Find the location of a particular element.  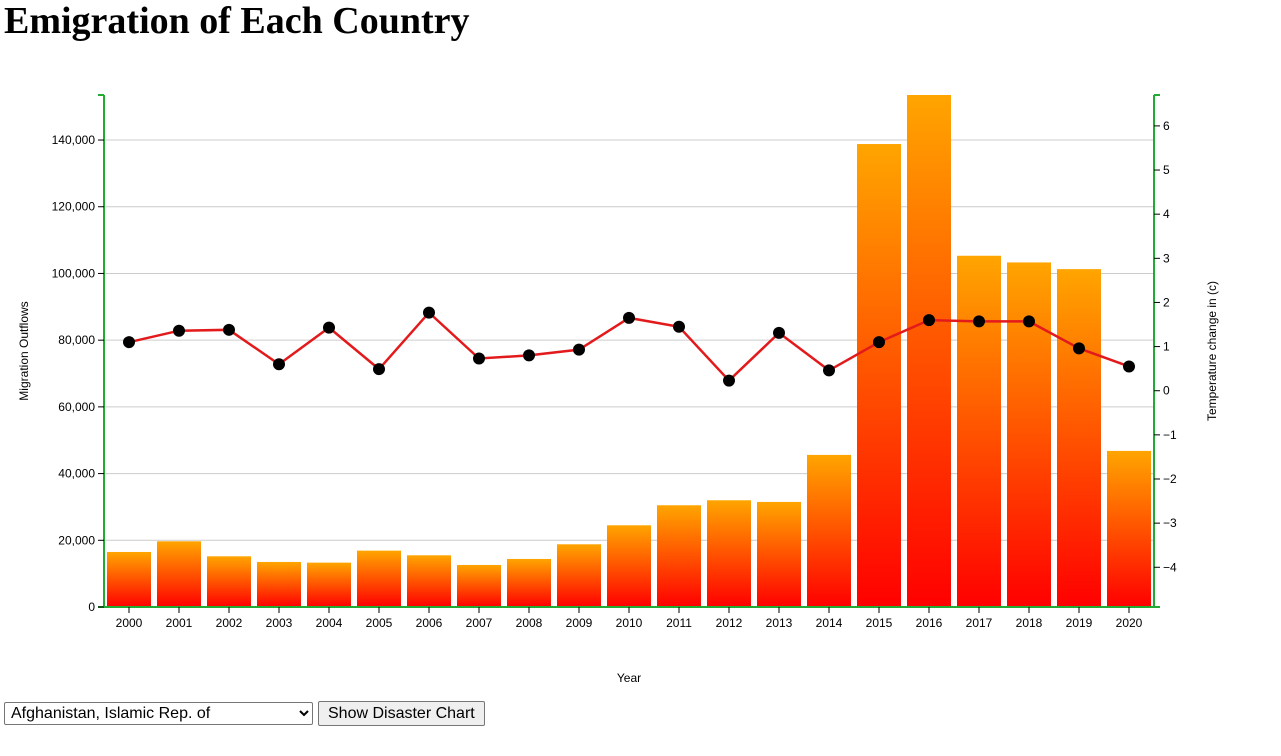

bar-2015 is located at coordinates (879, 375).